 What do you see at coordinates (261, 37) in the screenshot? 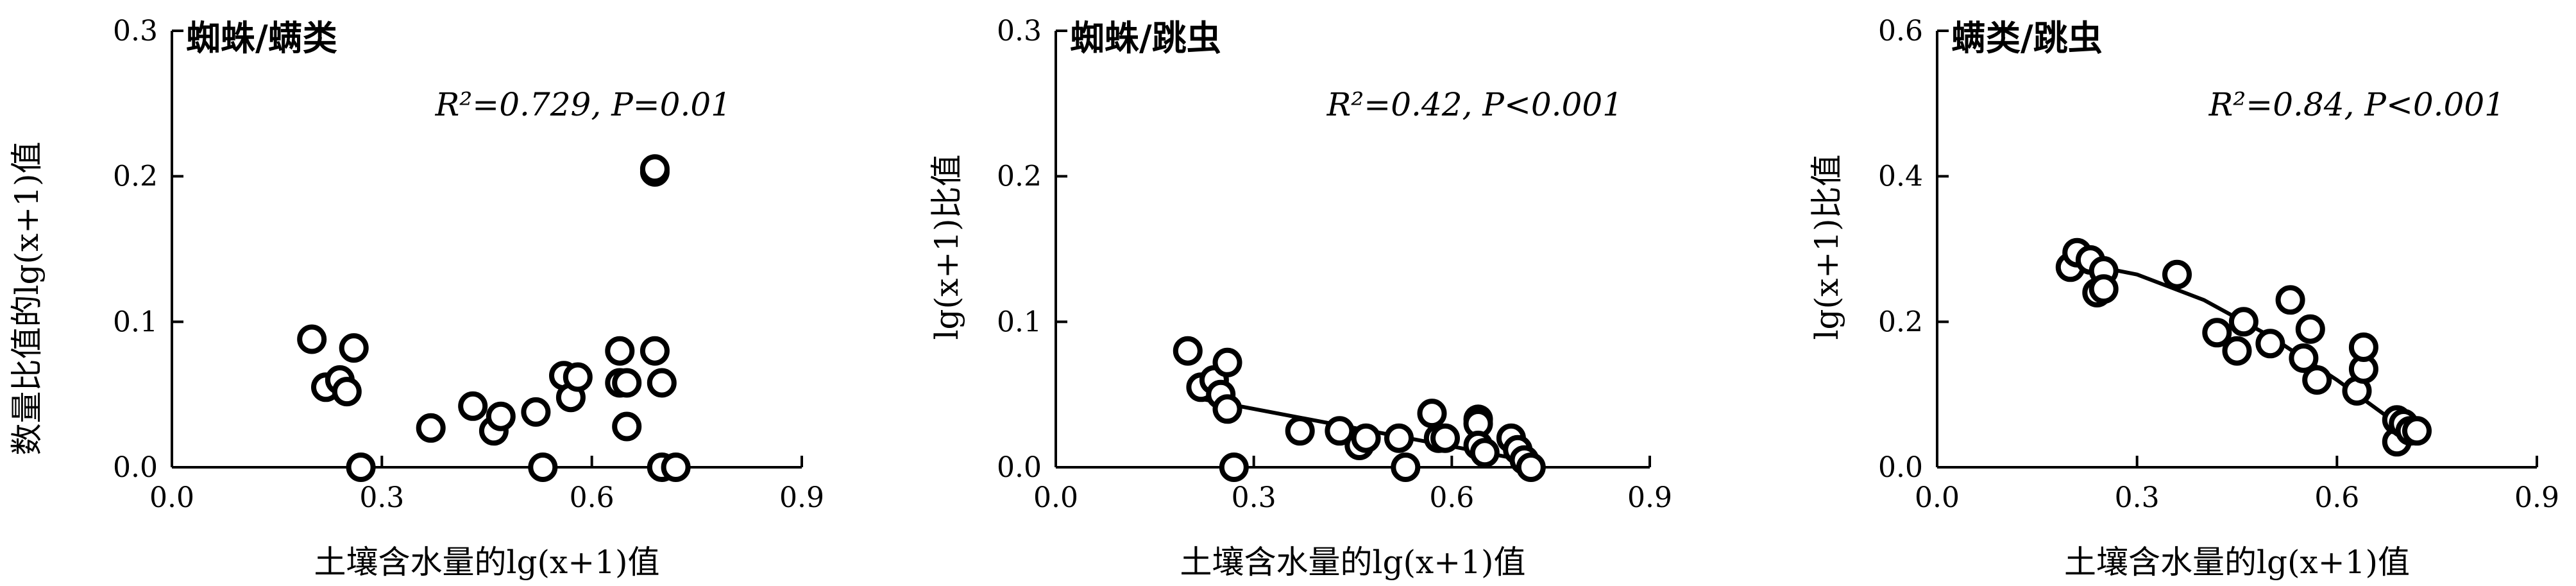
I see `panel-title: 蜘蛛/螨类` at bounding box center [261, 37].